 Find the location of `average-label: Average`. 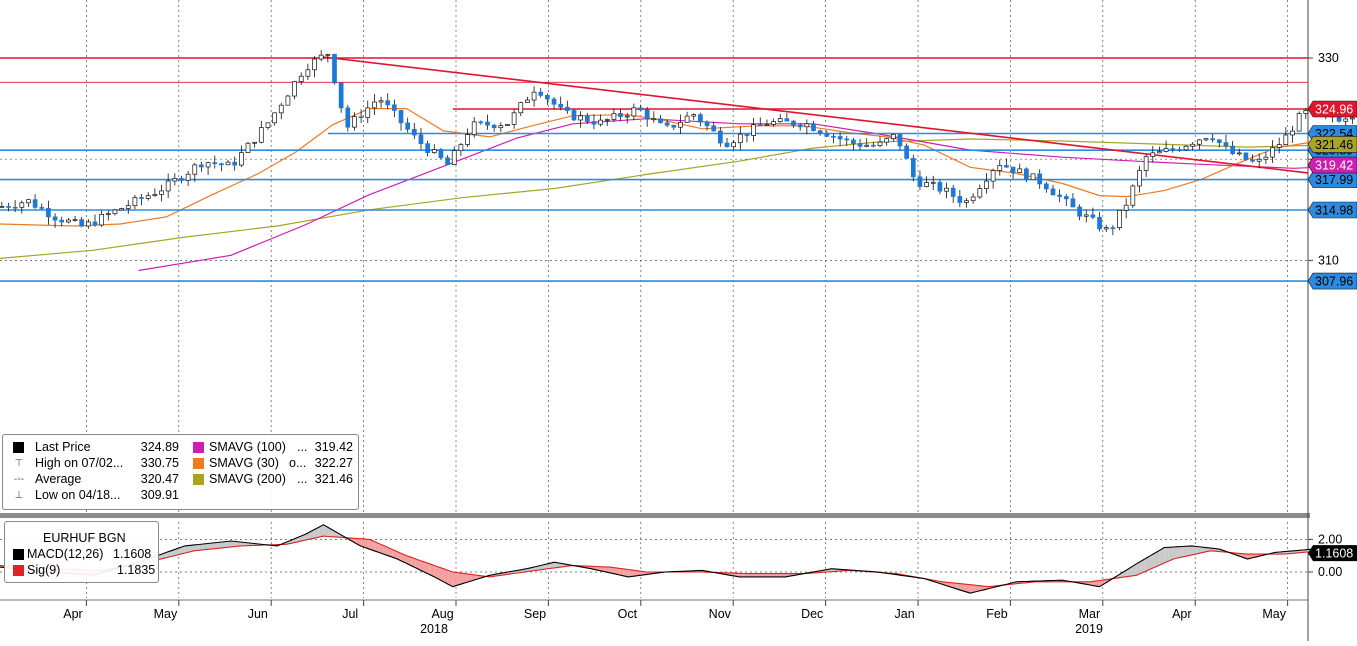

average-label: Average is located at coordinates (58, 479).